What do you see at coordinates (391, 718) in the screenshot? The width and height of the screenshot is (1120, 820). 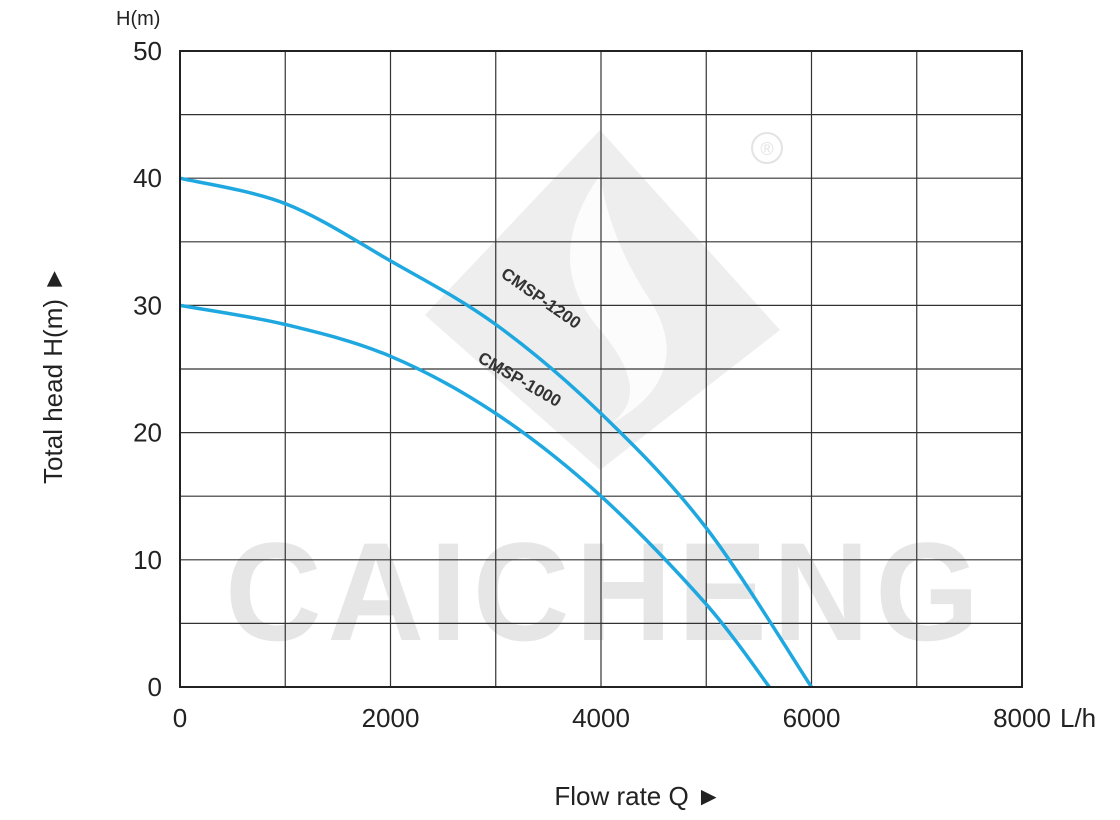 I see `x-tick-label: 2000` at bounding box center [391, 718].